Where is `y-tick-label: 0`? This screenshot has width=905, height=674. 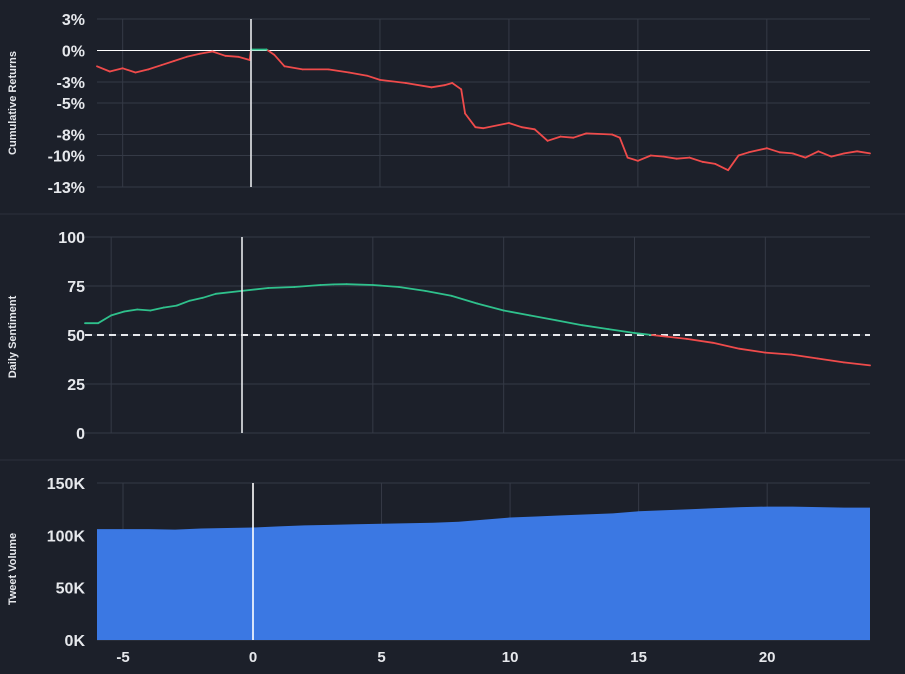
y-tick-label: 0 is located at coordinates (80, 434).